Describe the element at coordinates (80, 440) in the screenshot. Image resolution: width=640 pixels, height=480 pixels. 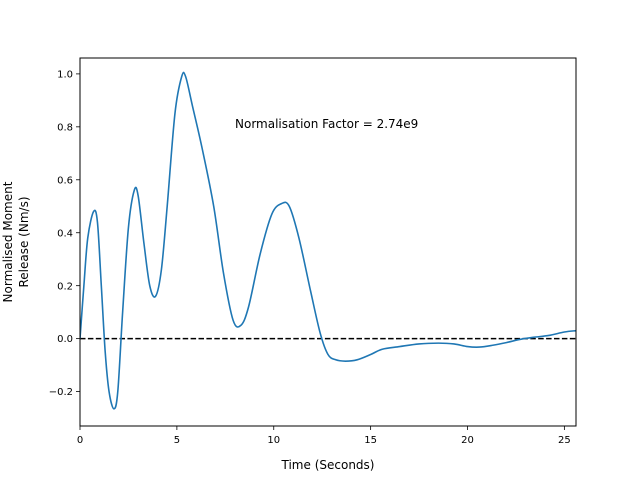
I see `x-tick-label: 0` at that location.